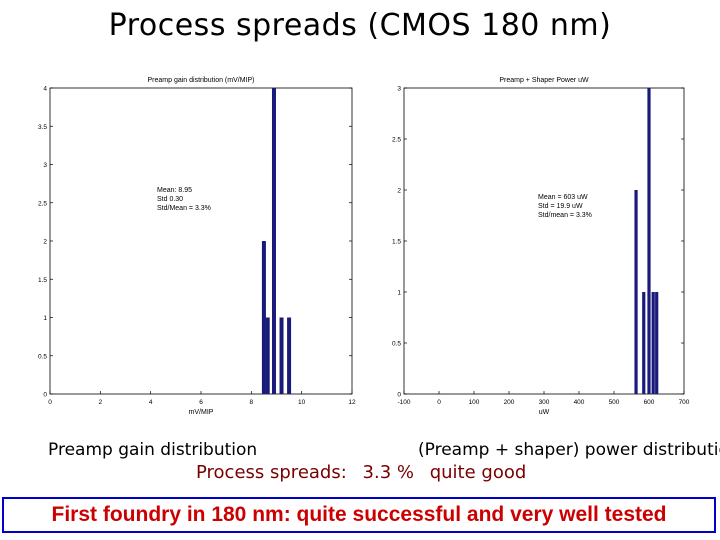 The image size is (720, 540). I want to click on caption-power: (Preamp + shaper) power distribution, so click(569, 450).